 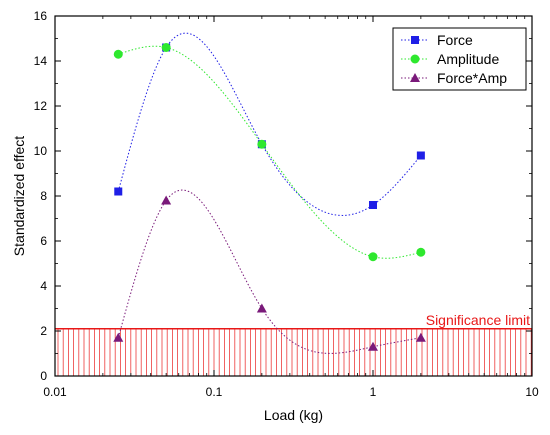 I want to click on x-tick-label: 10, so click(x=532, y=392).